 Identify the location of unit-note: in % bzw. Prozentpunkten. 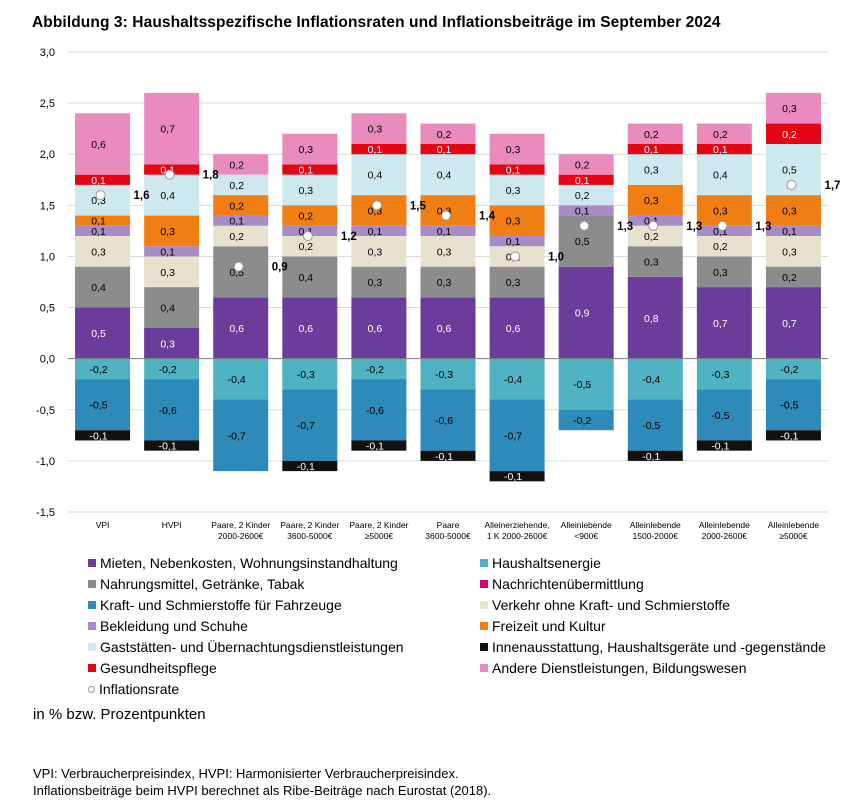
(119, 714).